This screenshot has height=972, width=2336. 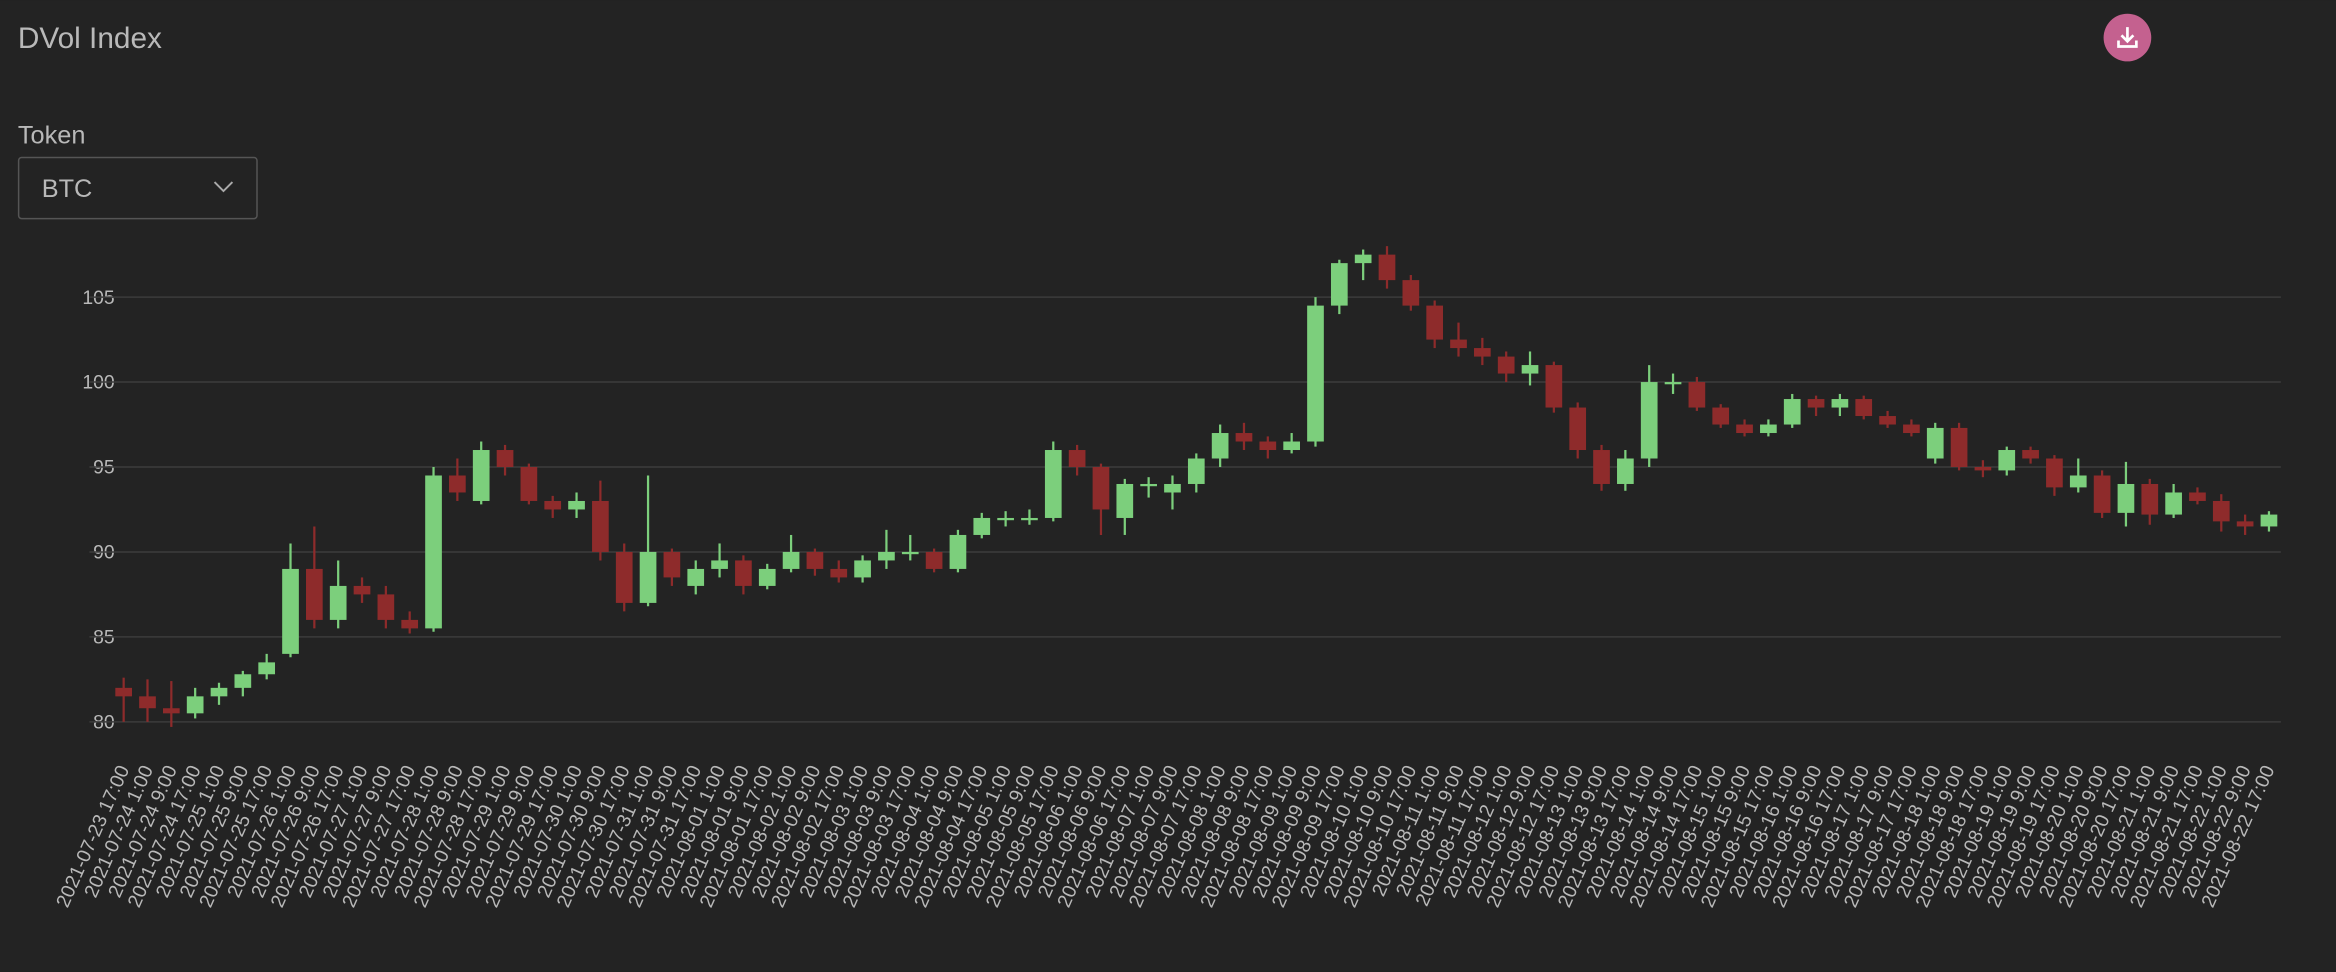 What do you see at coordinates (52, 135) in the screenshot?
I see `token-label: Token` at bounding box center [52, 135].